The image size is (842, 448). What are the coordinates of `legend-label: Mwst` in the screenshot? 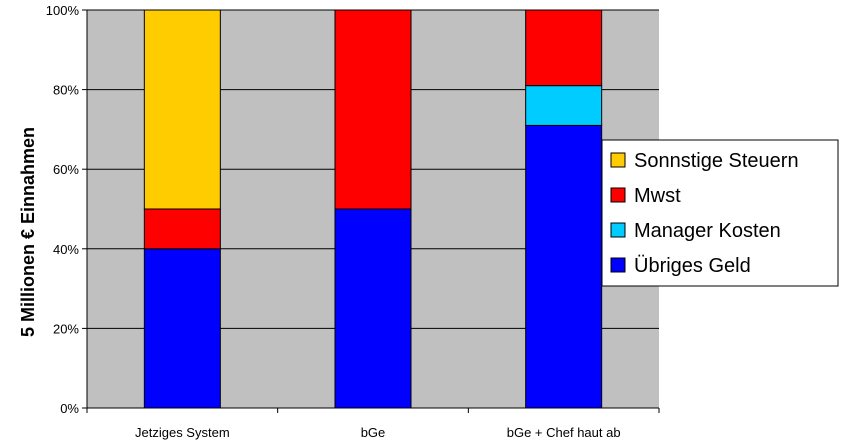 It's located at (657, 196).